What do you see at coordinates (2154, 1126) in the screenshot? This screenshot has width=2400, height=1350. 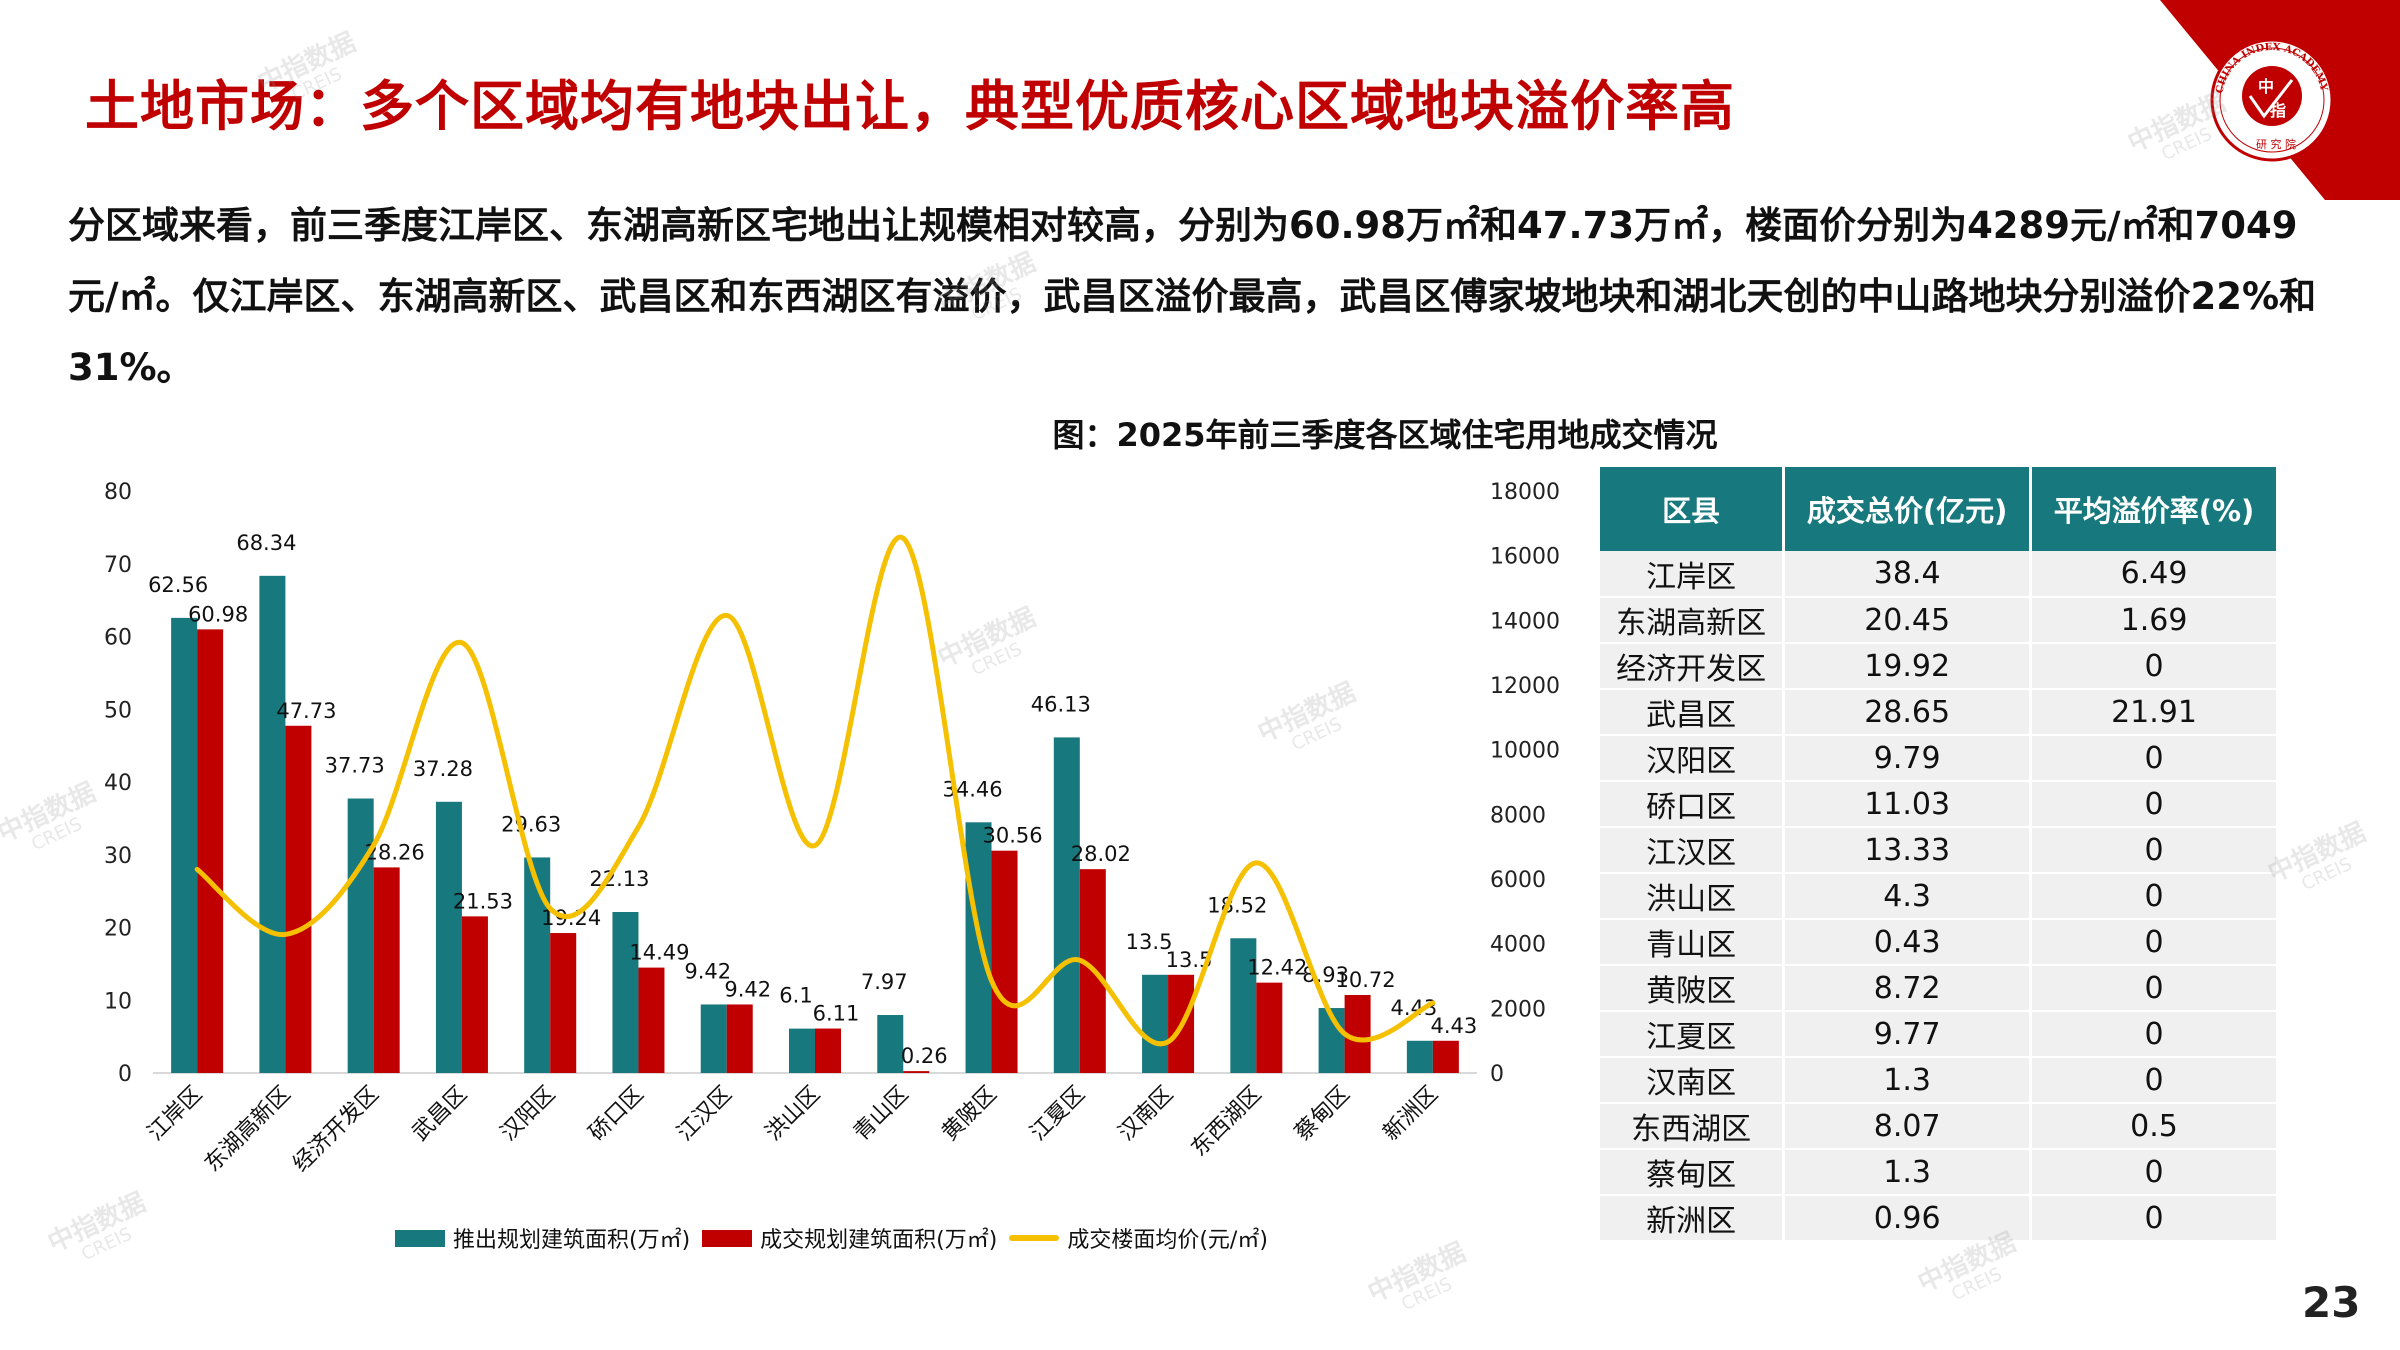 I see `table-cell: 0.5` at bounding box center [2154, 1126].